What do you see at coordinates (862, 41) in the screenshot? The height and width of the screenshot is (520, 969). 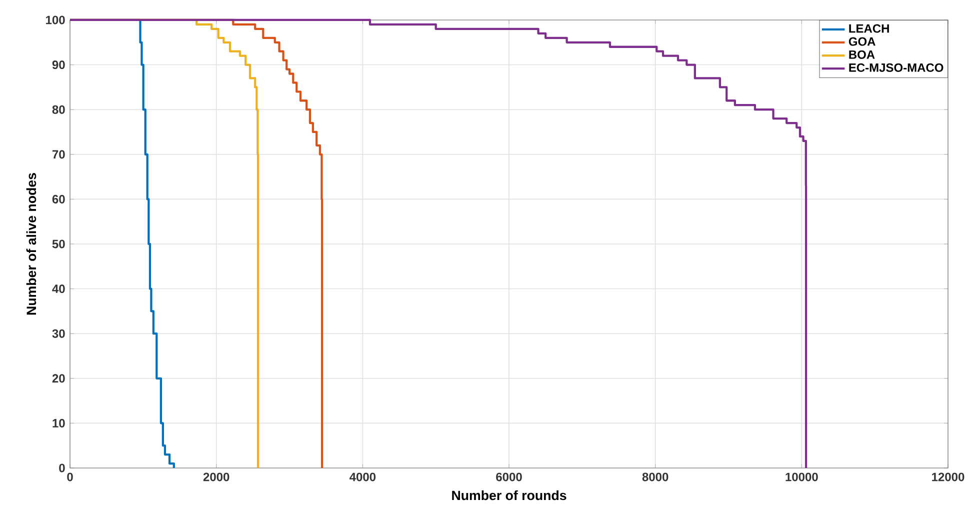 I see `legend-label: GOA` at bounding box center [862, 41].